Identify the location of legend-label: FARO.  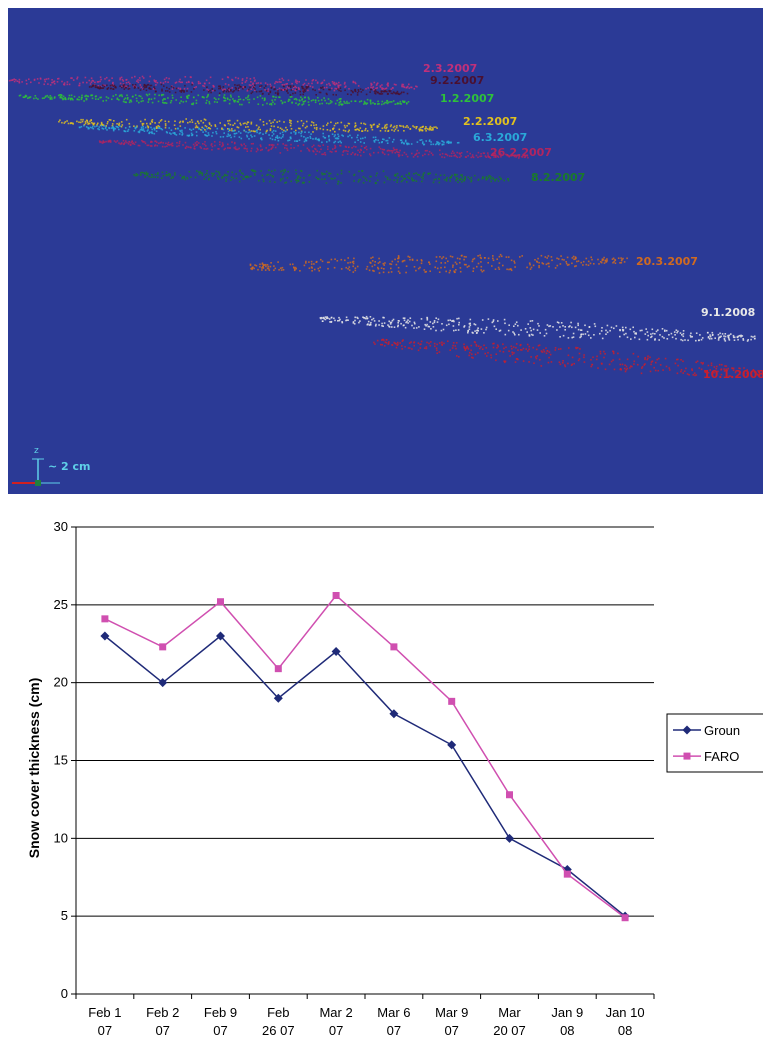
(721, 756).